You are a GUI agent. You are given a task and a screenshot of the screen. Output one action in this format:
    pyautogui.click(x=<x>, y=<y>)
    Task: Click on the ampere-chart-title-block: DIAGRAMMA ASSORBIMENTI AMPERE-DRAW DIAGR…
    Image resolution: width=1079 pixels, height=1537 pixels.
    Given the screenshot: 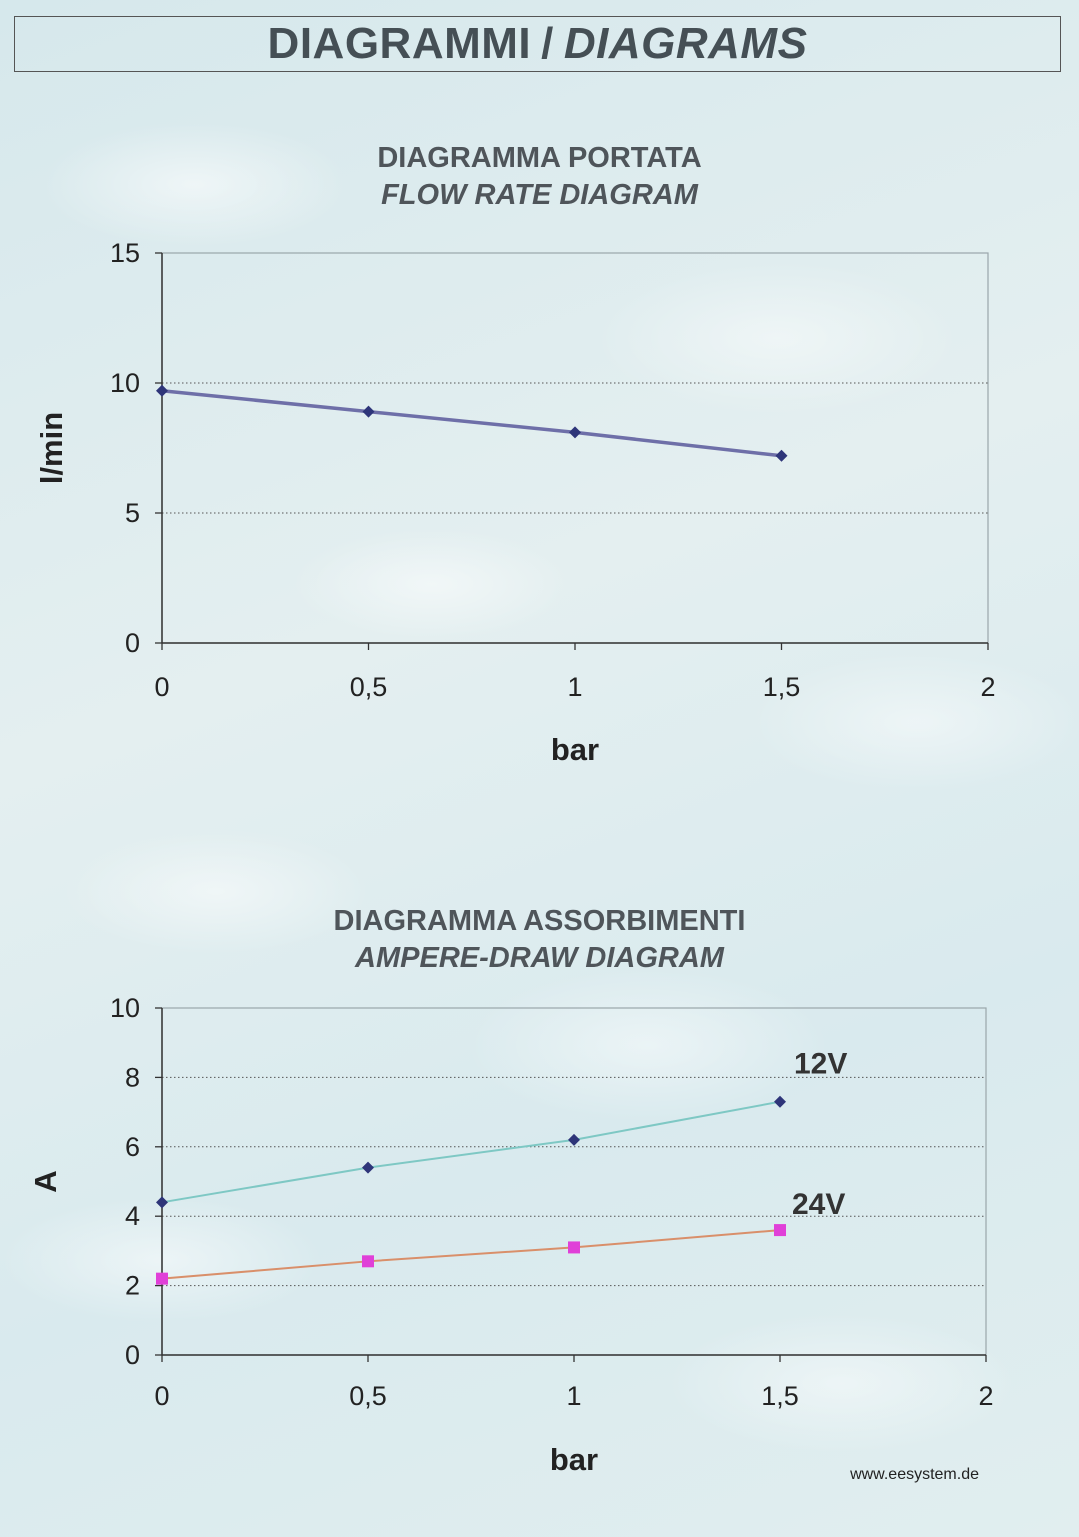 What is the action you would take?
    pyautogui.click(x=539, y=940)
    